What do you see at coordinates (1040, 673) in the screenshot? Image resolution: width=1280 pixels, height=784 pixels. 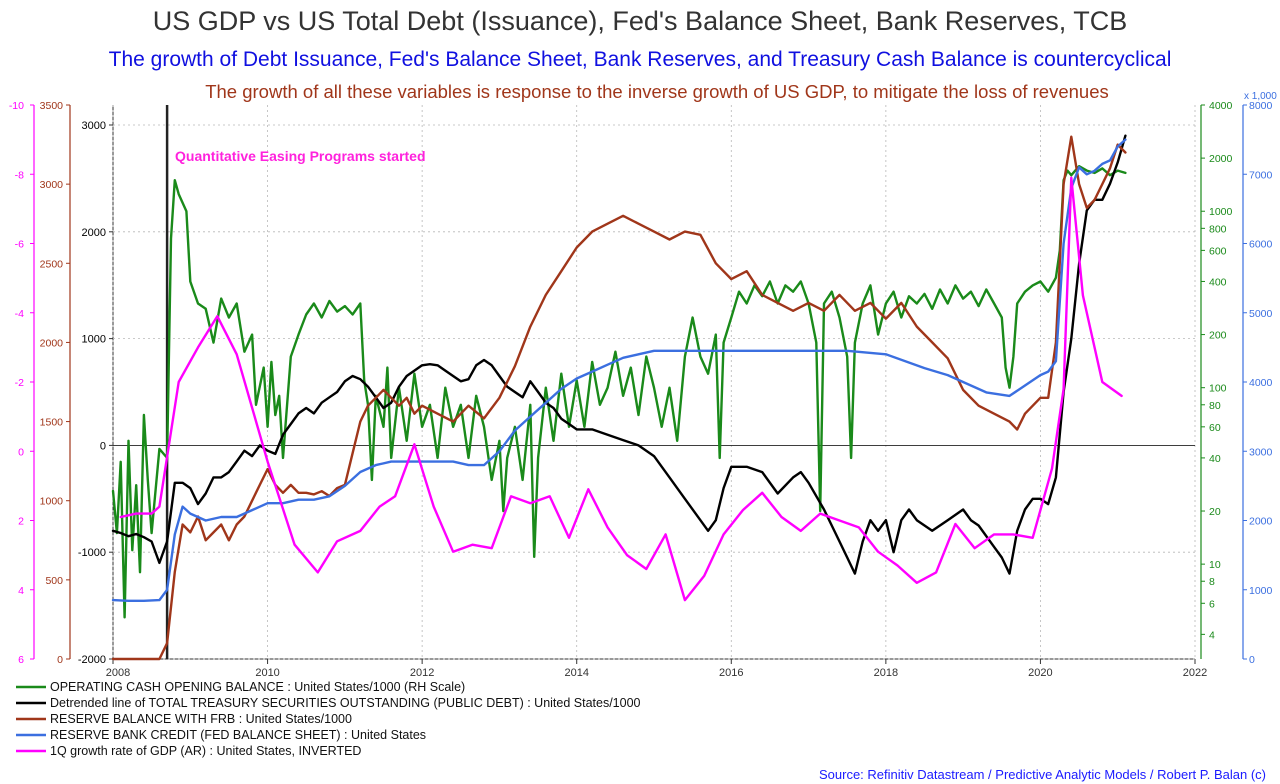 I see `x-tick-label: 2020` at bounding box center [1040, 673].